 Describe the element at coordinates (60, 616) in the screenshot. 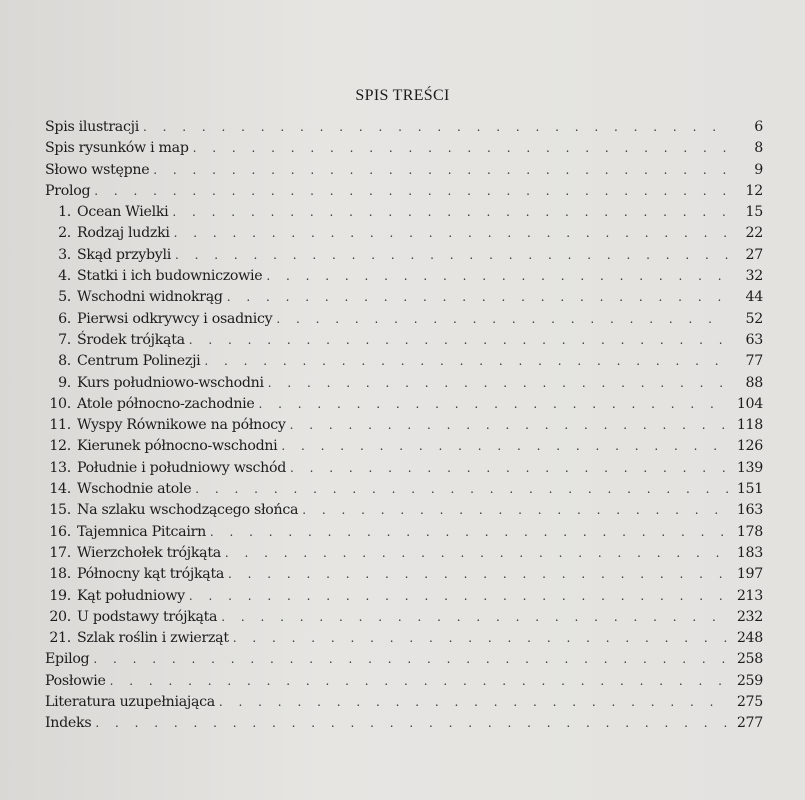

I see `chapter-number: 20.` at that location.